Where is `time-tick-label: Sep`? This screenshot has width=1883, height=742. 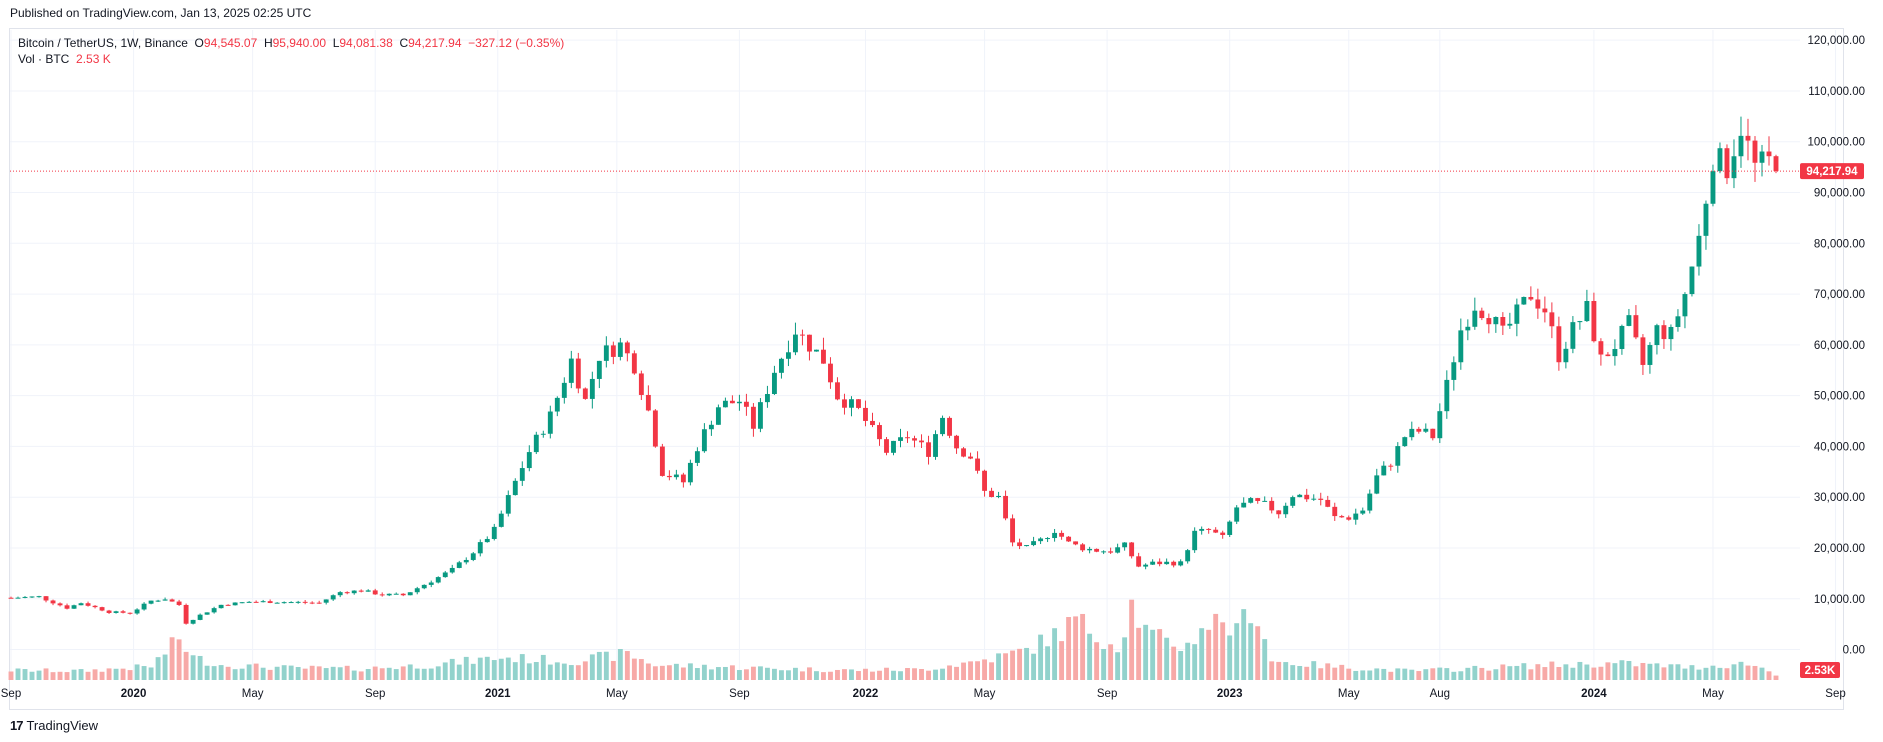
time-tick-label: Sep is located at coordinates (11, 694).